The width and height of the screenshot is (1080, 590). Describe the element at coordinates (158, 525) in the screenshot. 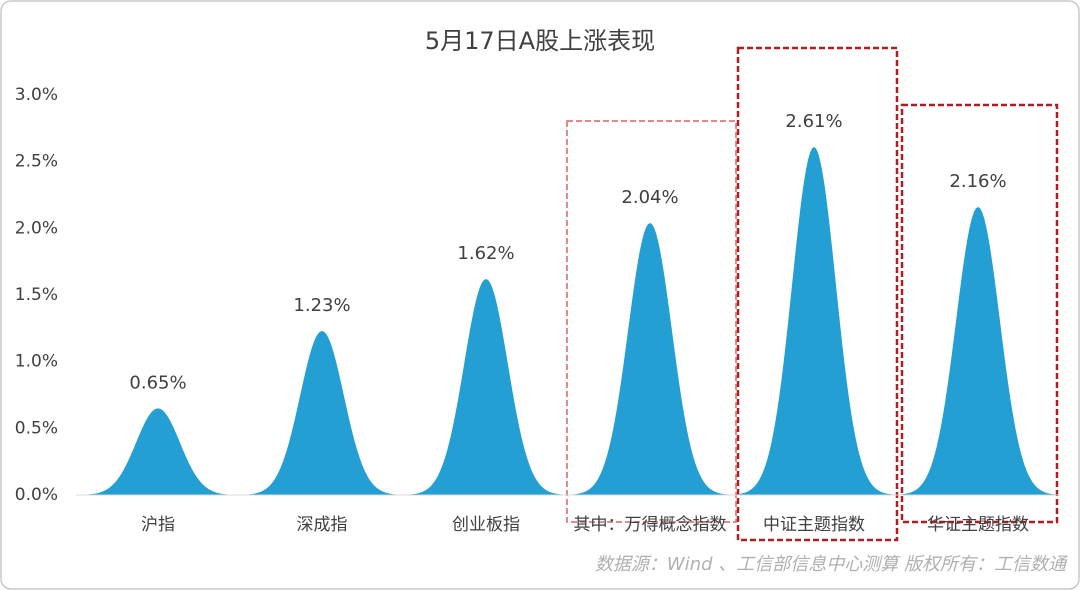

I see `x-tick-label: 沪指` at that location.